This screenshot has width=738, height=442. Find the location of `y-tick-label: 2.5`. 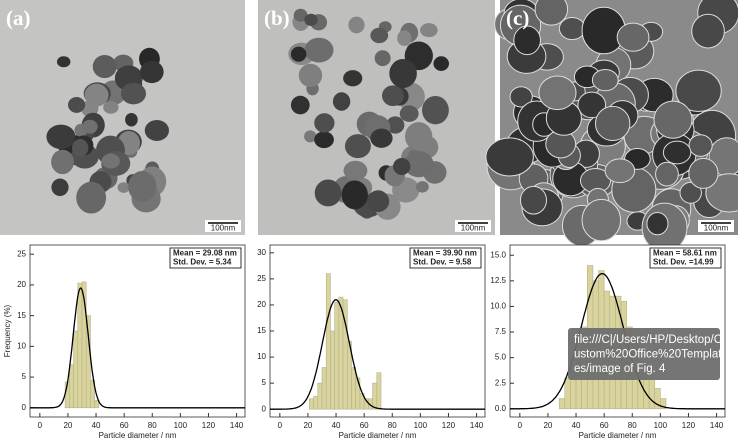

y-tick-label: 2.5 is located at coordinates (501, 382).